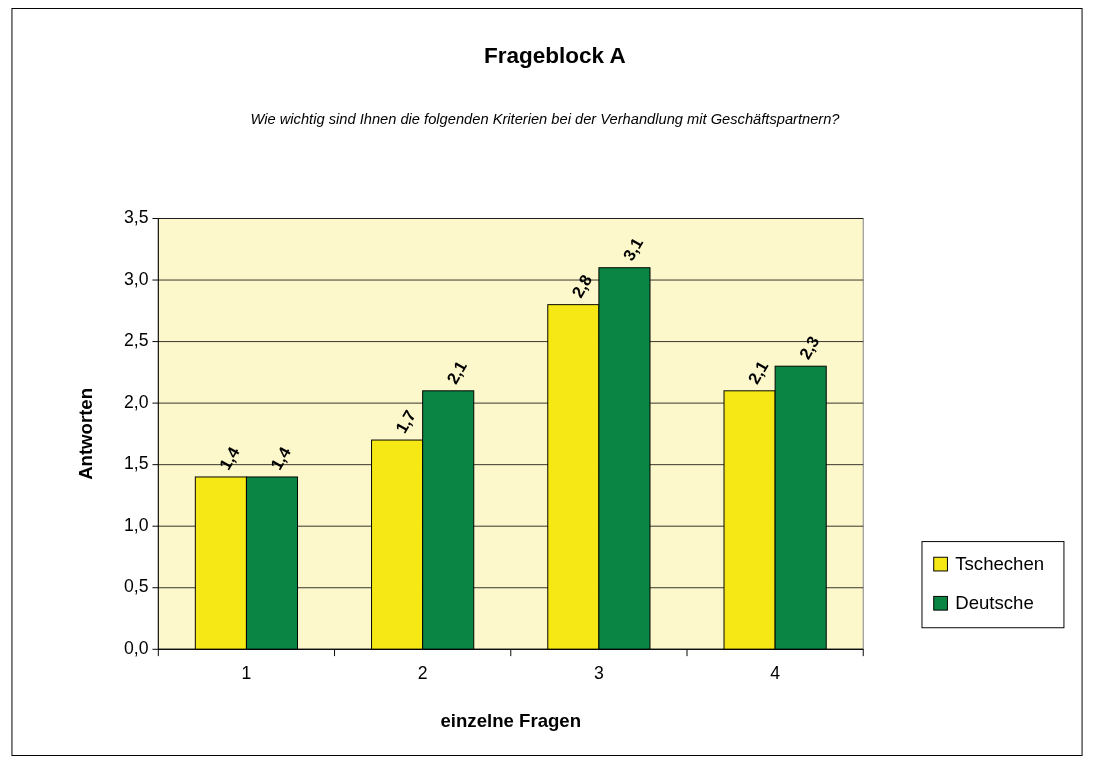 This screenshot has width=1094, height=764. Describe the element at coordinates (994, 603) in the screenshot. I see `legend-label: Deutsche` at that location.